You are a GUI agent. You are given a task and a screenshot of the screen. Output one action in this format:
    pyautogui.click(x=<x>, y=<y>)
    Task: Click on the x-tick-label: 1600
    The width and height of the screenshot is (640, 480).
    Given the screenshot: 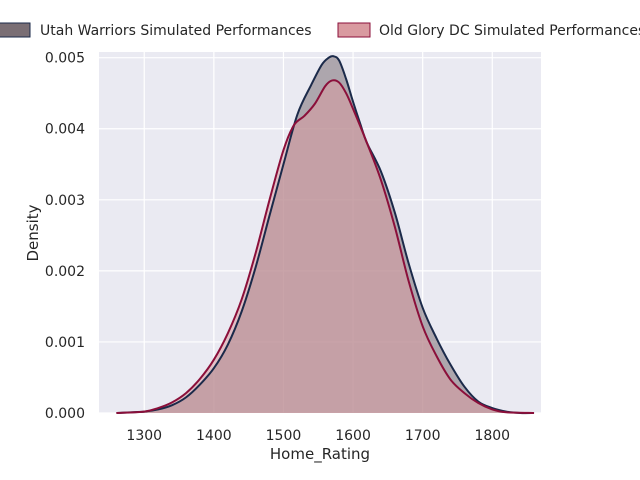 What is the action you would take?
    pyautogui.click(x=353, y=436)
    